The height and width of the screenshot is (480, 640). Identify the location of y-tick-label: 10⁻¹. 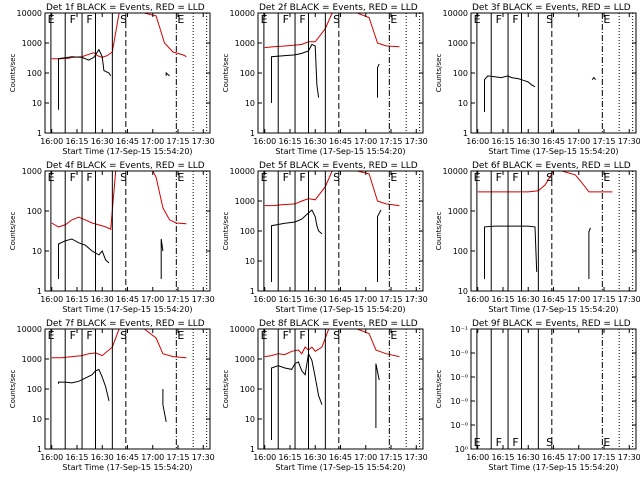
(459, 329).